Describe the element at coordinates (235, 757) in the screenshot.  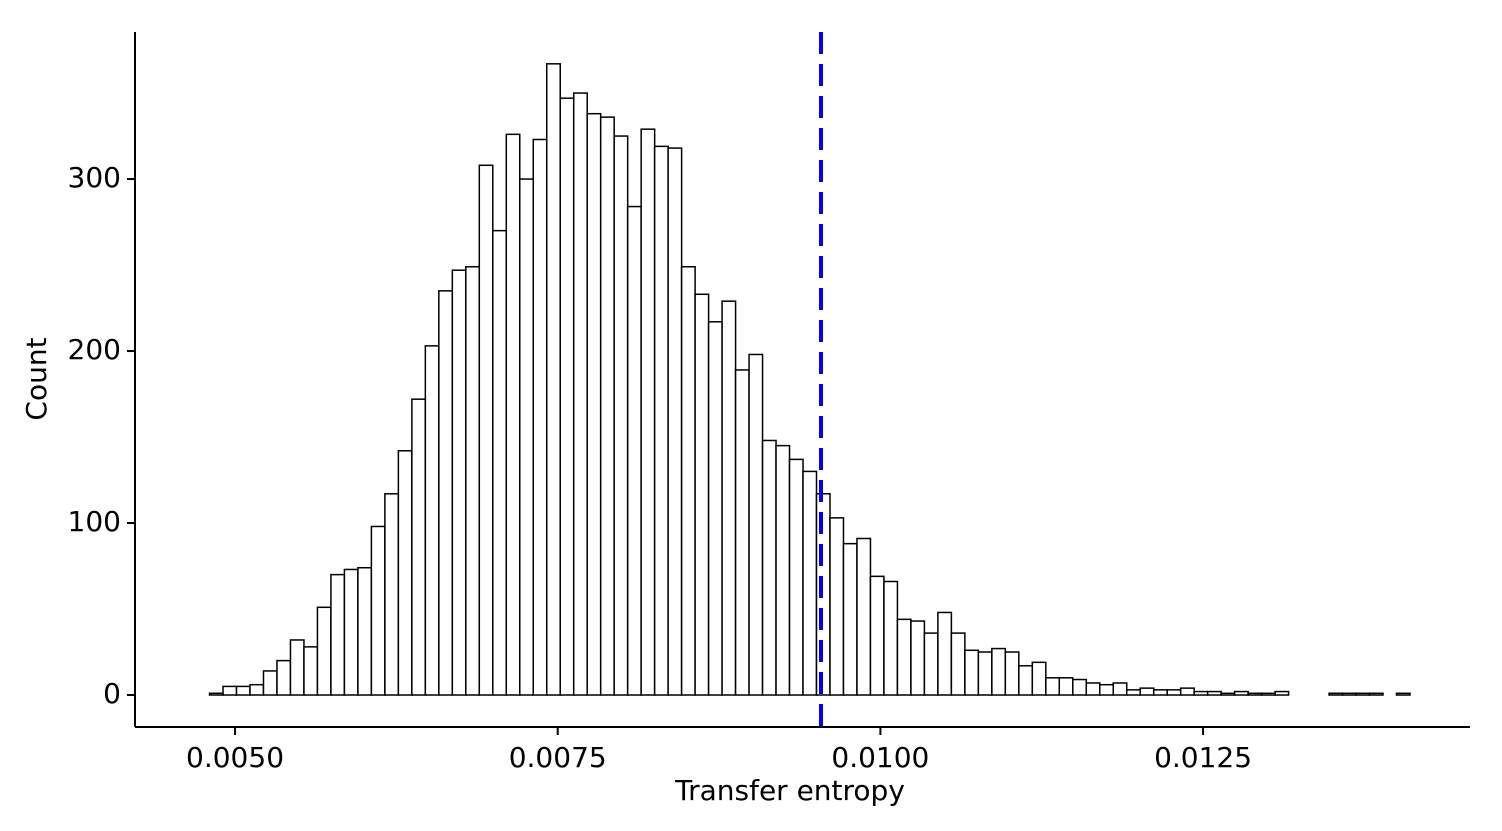
I see `x-tick-label: 0.0050` at that location.